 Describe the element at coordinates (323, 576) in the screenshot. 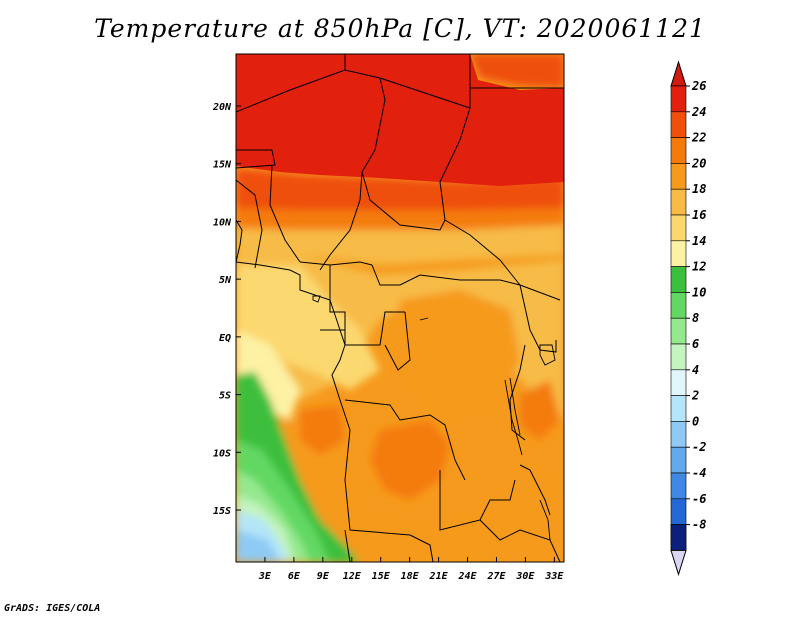

I see `lon-tick-label: 9E` at that location.